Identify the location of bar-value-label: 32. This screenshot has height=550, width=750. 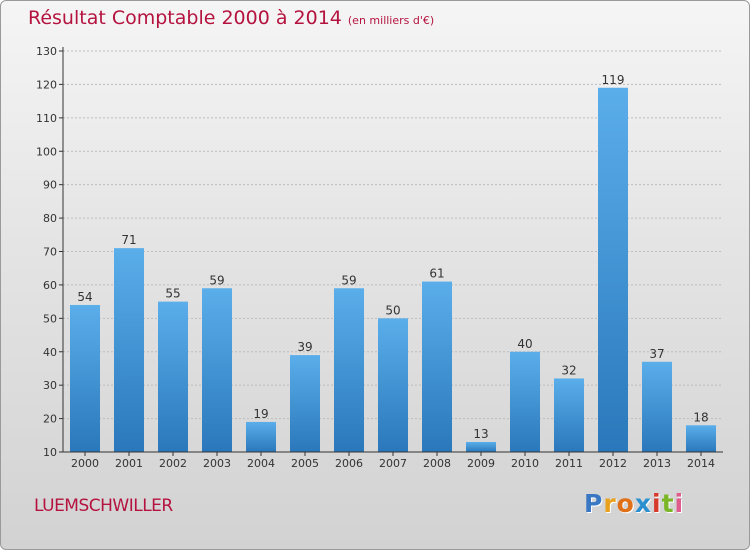
(568, 370).